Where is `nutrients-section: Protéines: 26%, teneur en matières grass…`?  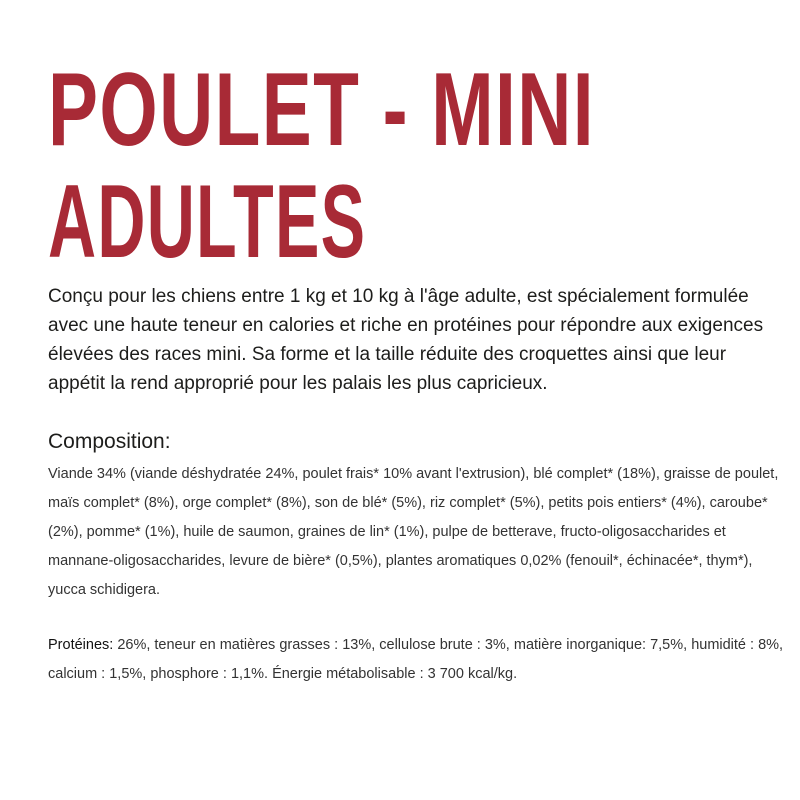 nutrients-section: Protéines: 26%, teneur en matières grass… is located at coordinates (418, 659).